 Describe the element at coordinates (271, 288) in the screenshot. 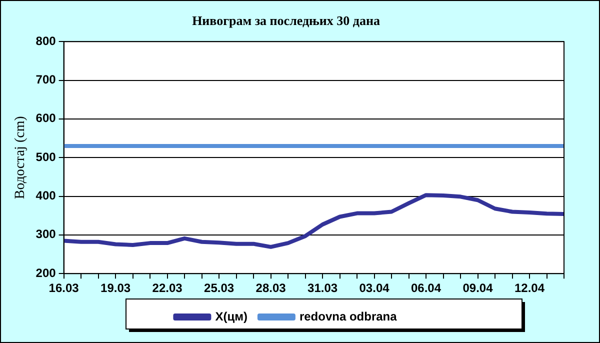

I see `x-tick-label: 28.03` at that location.